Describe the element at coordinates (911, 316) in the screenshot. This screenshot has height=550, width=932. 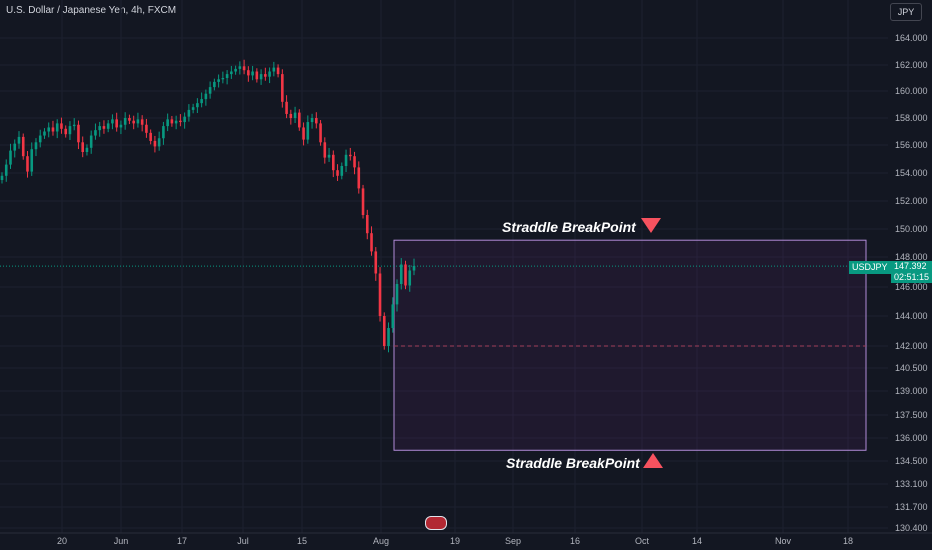
I see `price-tick-label: 144.000` at that location.